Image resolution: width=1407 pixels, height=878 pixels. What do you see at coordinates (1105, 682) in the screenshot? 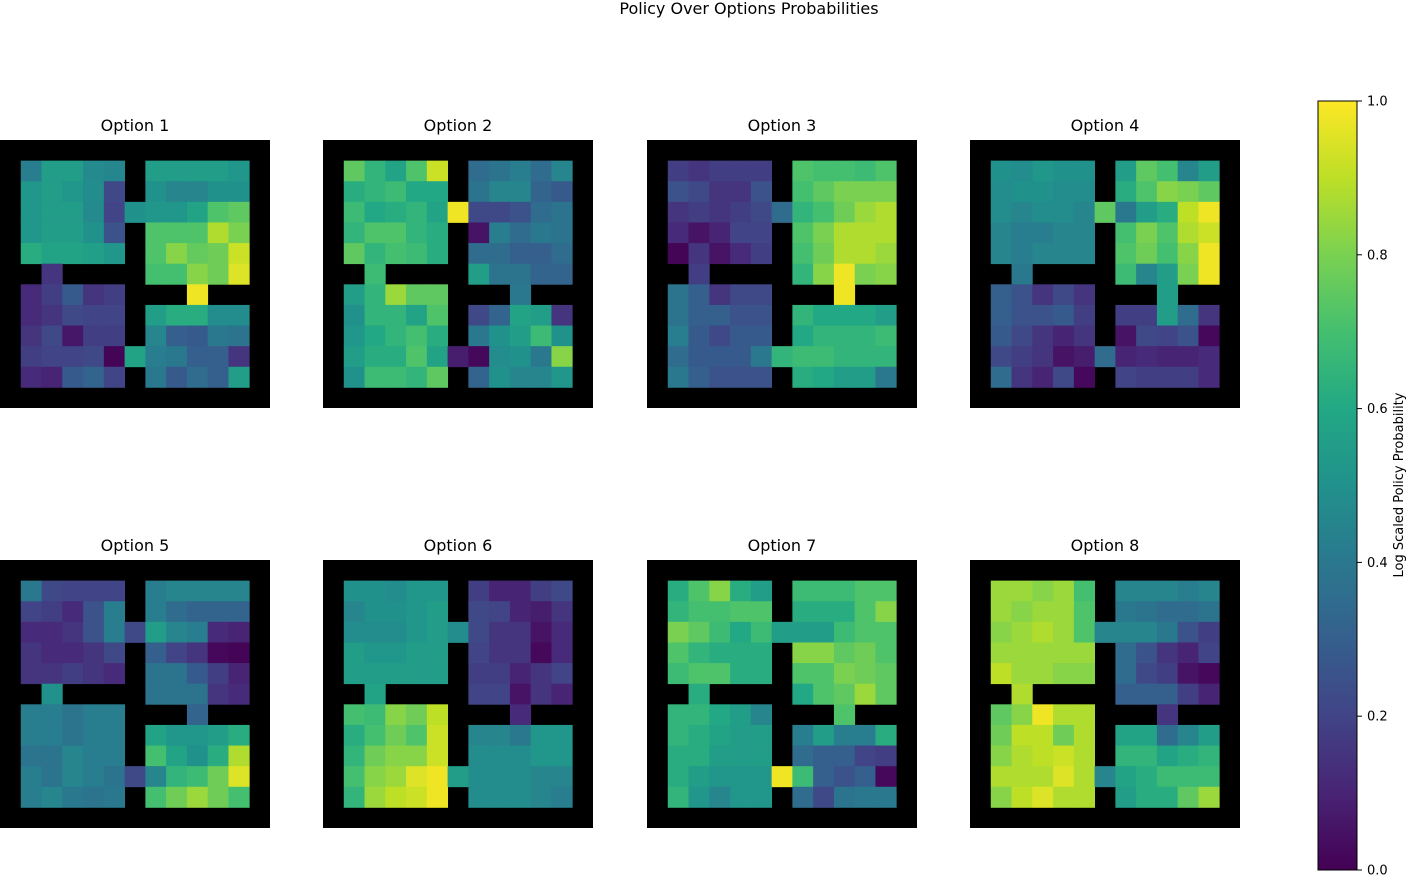
I see `panel-option-8: Option 8` at bounding box center [1105, 682].